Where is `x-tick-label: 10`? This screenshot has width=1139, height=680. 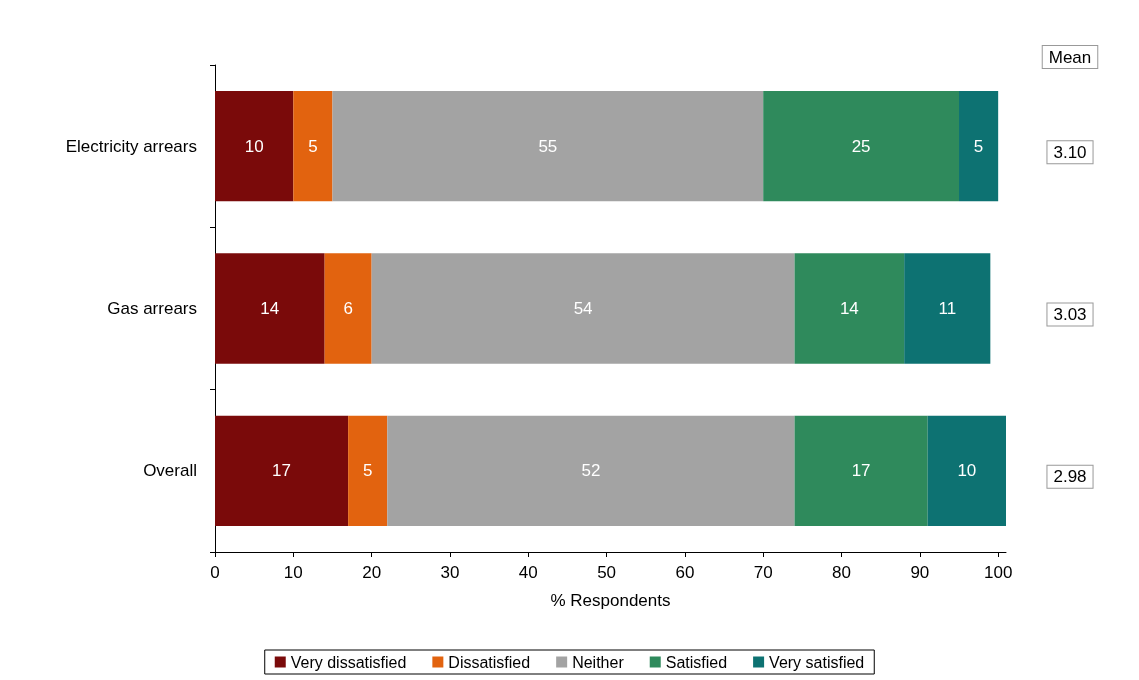 x-tick-label: 10 is located at coordinates (293, 572).